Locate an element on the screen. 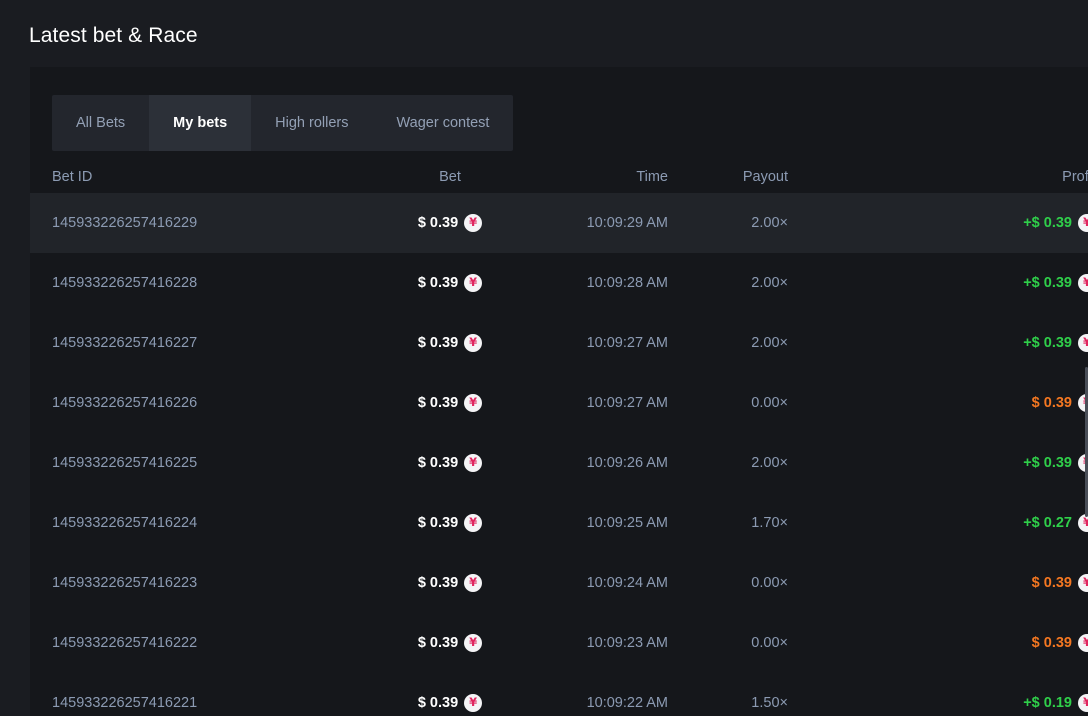 Image resolution: width=1088 pixels, height=716 pixels. tab-high-rollers: High rollers is located at coordinates (311, 123).